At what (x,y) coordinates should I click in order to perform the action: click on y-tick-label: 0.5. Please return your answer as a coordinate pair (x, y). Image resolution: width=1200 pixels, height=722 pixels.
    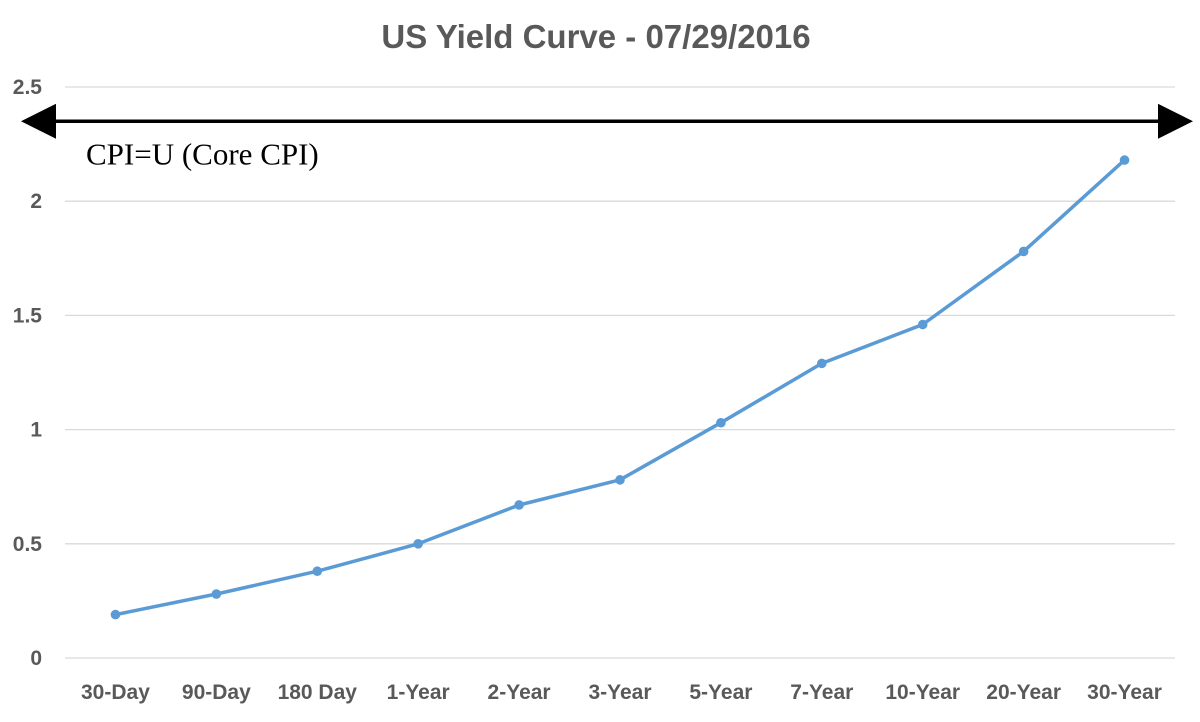
    Looking at the image, I should click on (28, 544).